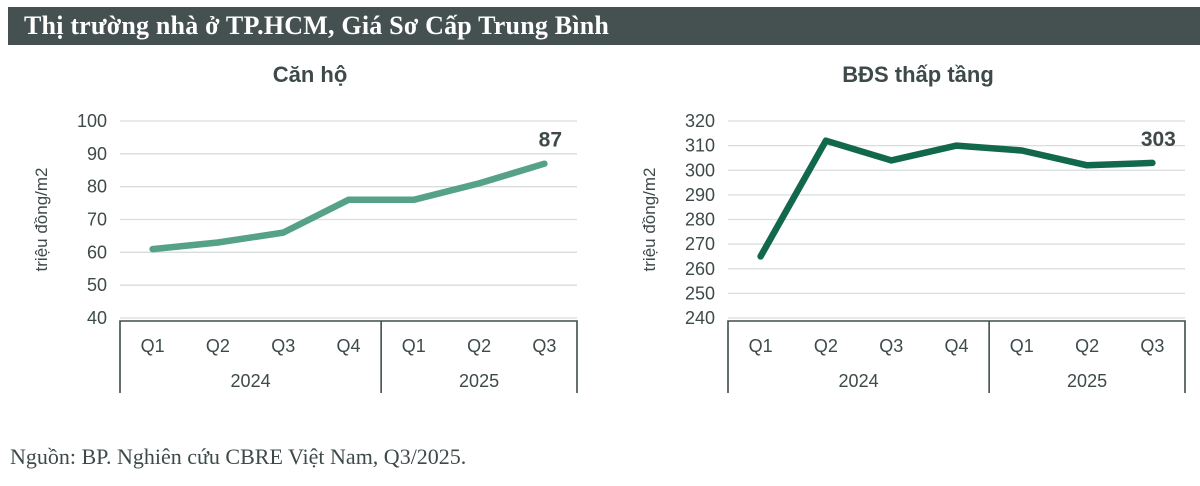  I want to click on y-tick-label: 90, so click(97, 154).